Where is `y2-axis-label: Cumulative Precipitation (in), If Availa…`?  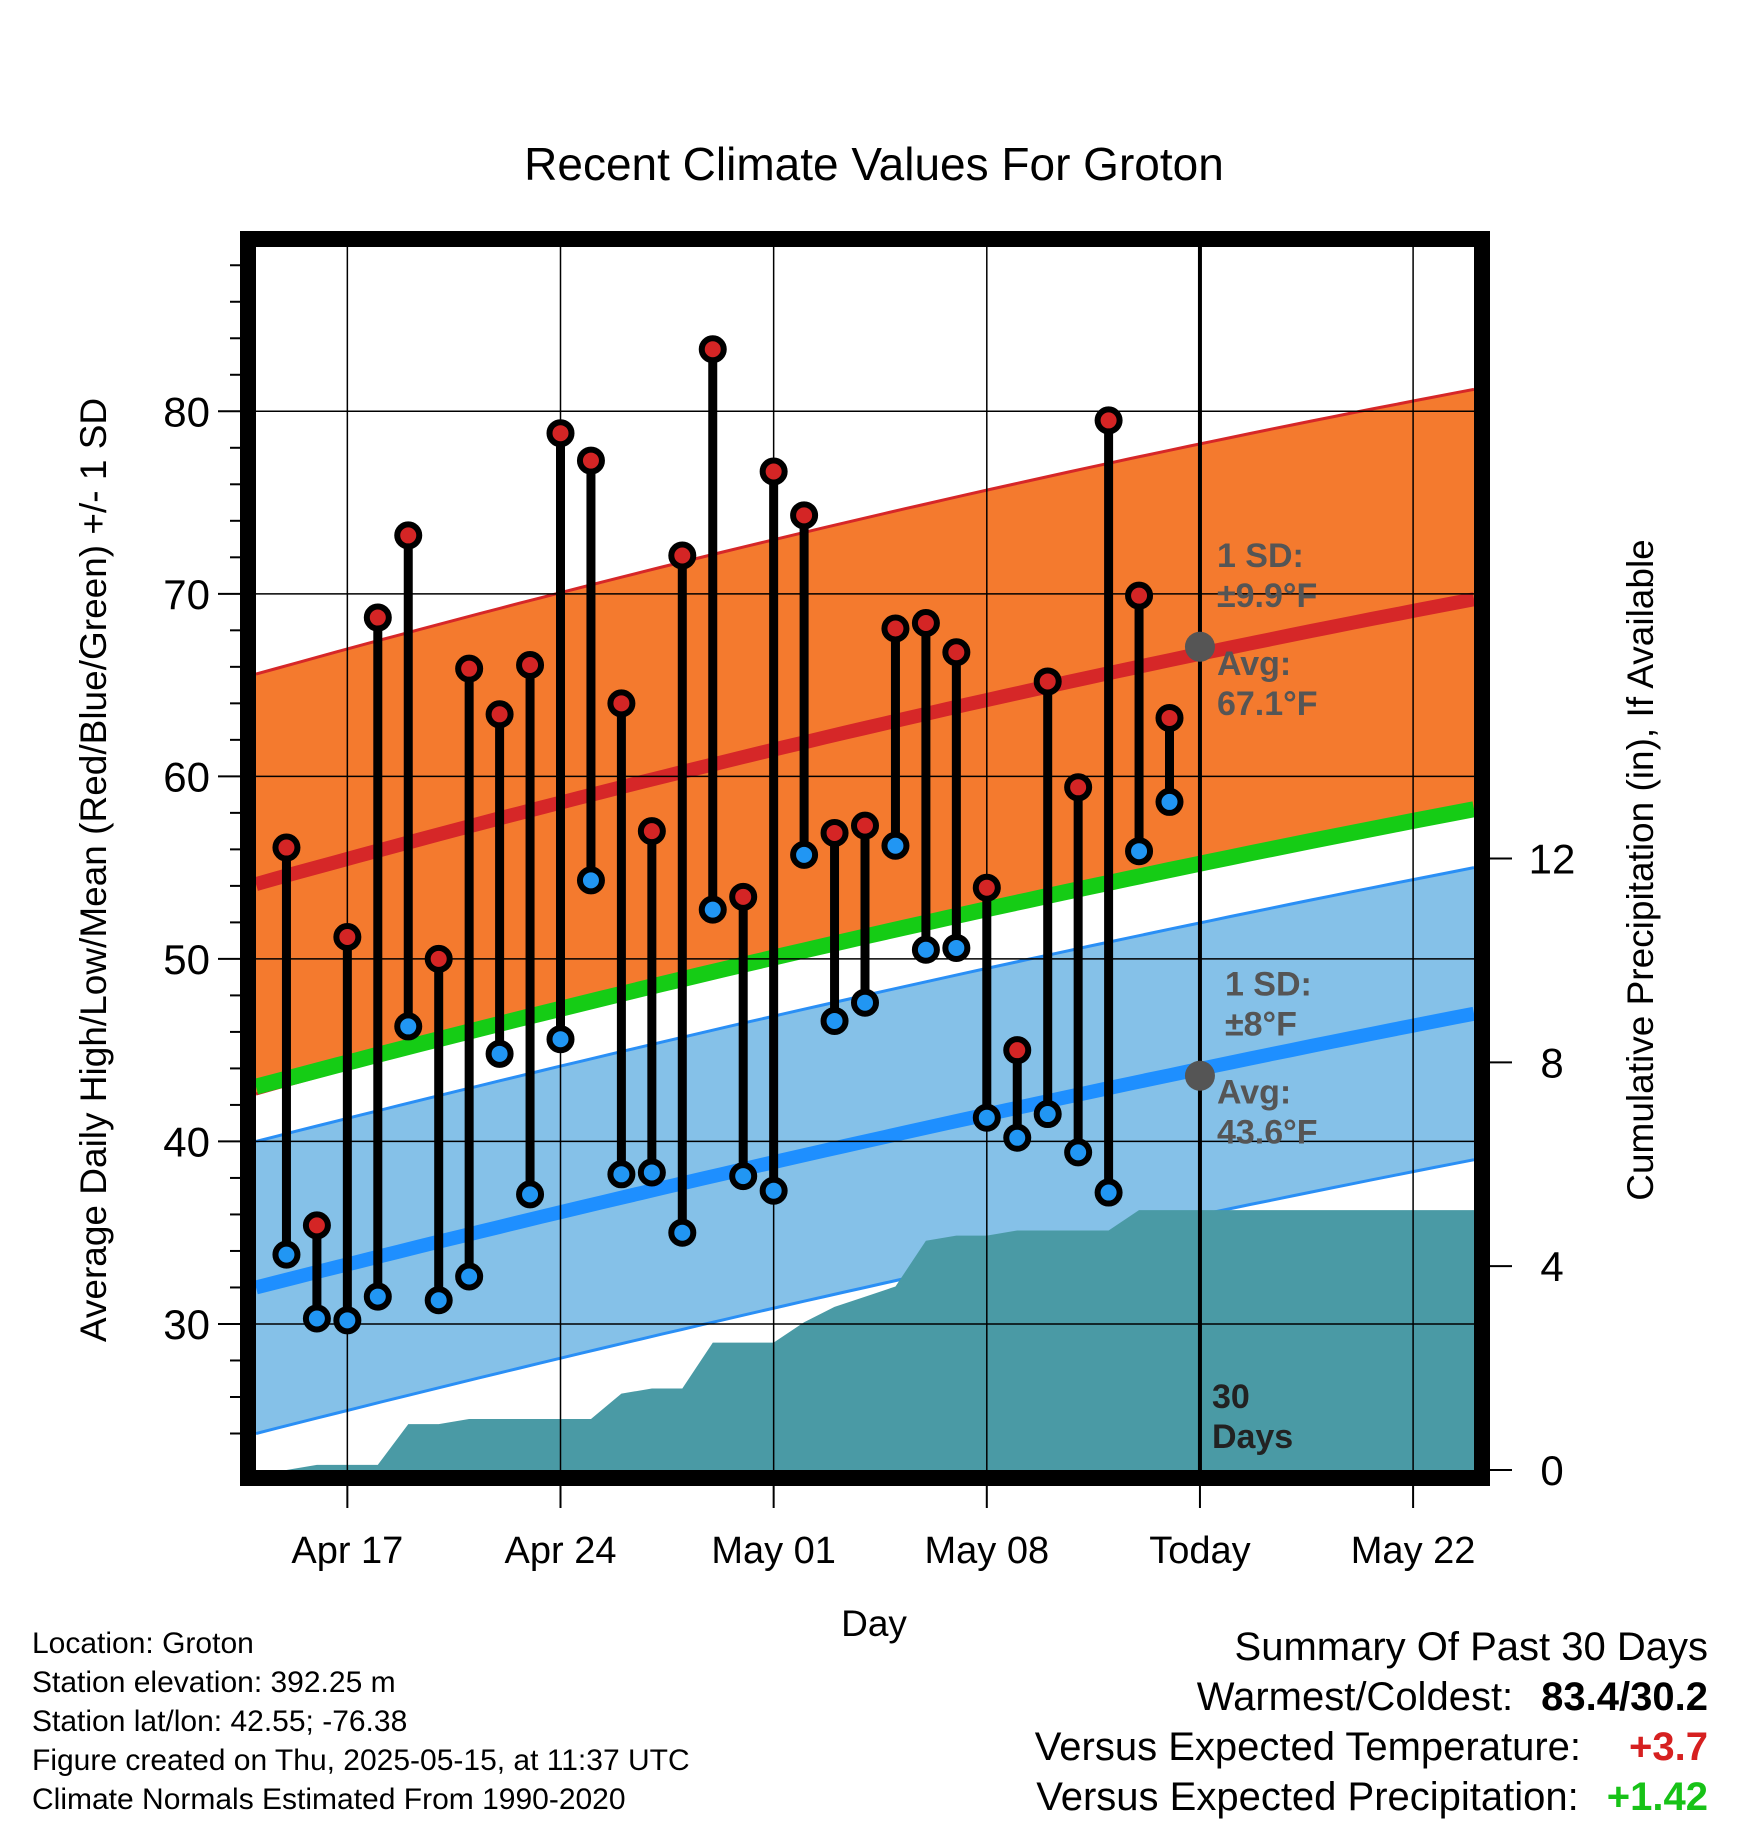 y2-axis-label: Cumulative Precipitation (in), If Availa… is located at coordinates (1640, 870).